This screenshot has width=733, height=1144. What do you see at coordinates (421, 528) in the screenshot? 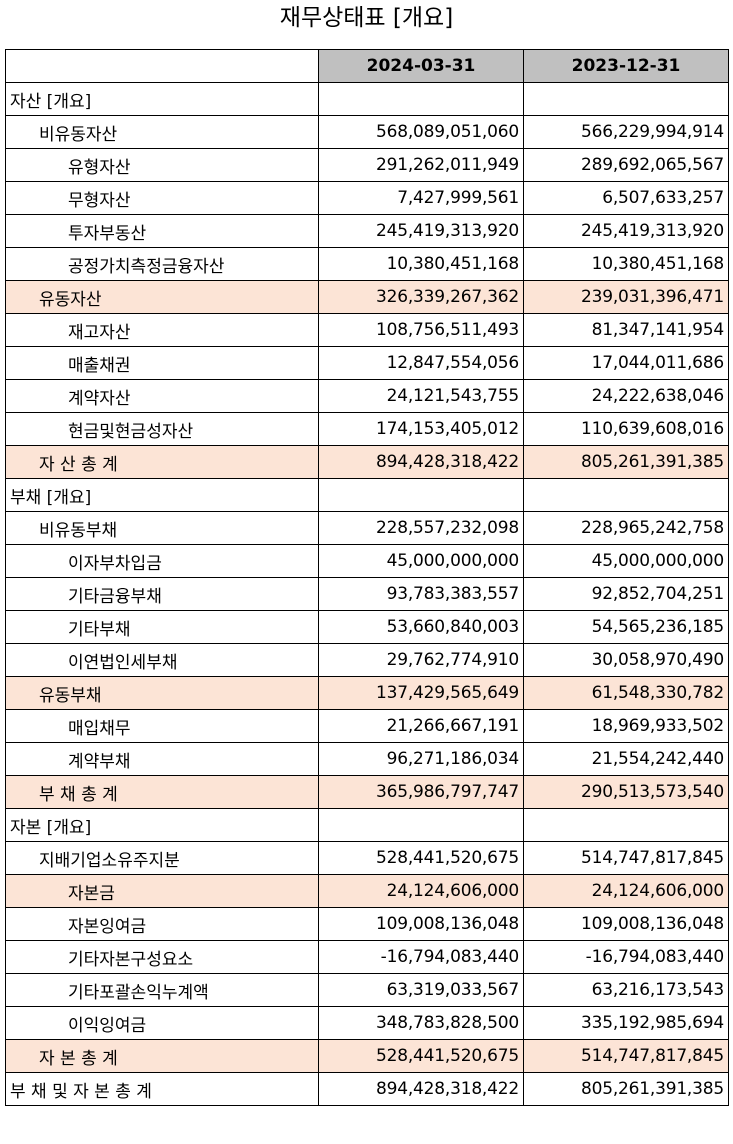
I see `value-2024-cell: 228,557,232,098` at bounding box center [421, 528].